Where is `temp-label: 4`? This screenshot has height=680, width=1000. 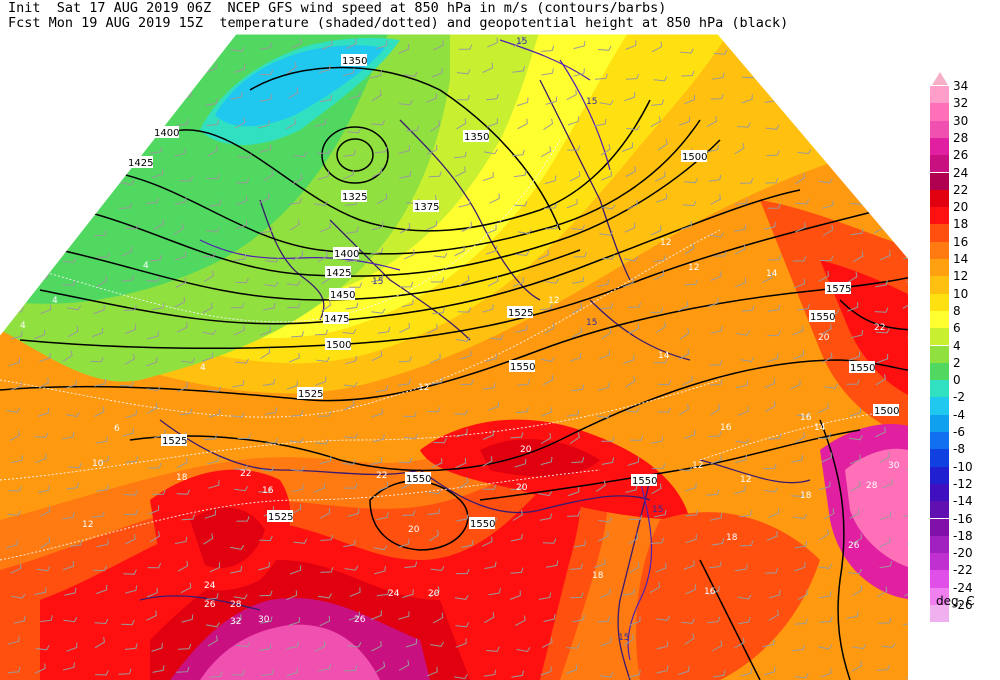
temp-label: 4 is located at coordinates (203, 368).